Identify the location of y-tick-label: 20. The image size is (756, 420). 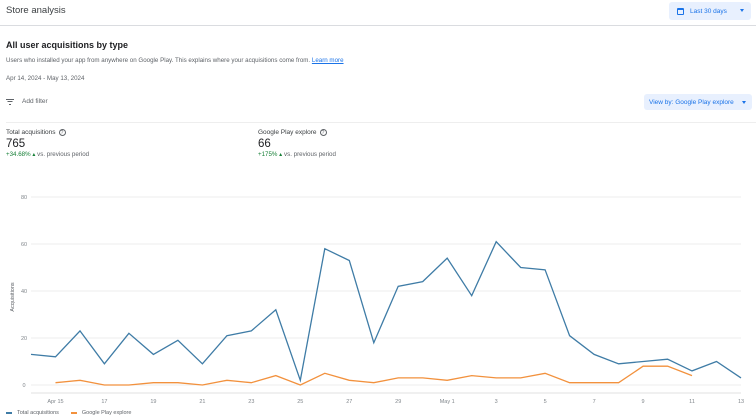
(24, 339).